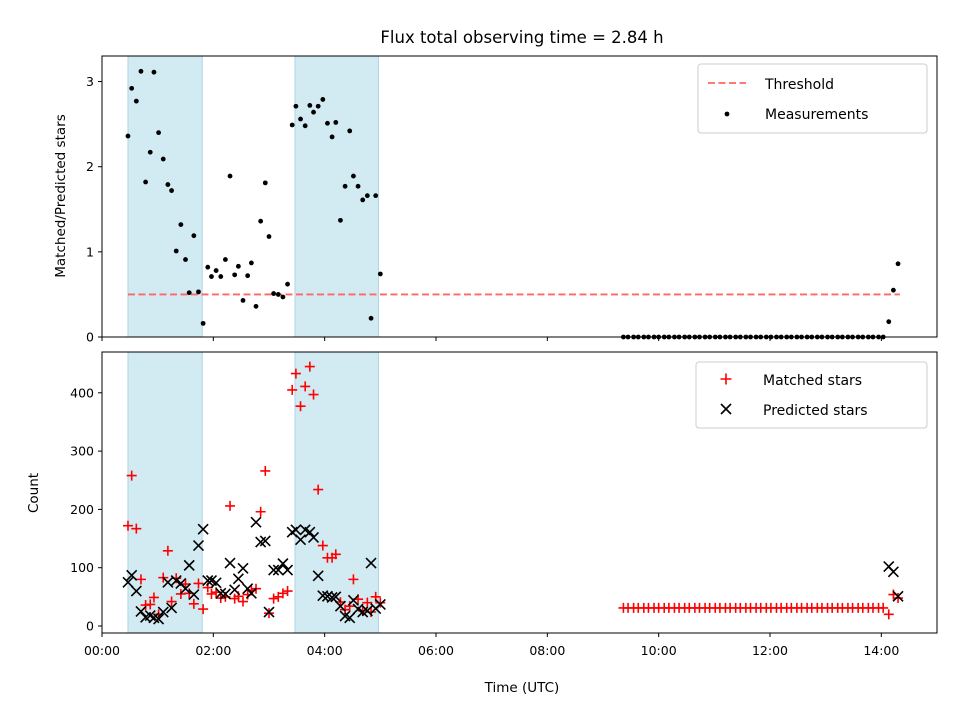 This screenshot has height=724, width=960. I want to click on bottom-y-tick-label: 200, so click(82, 509).